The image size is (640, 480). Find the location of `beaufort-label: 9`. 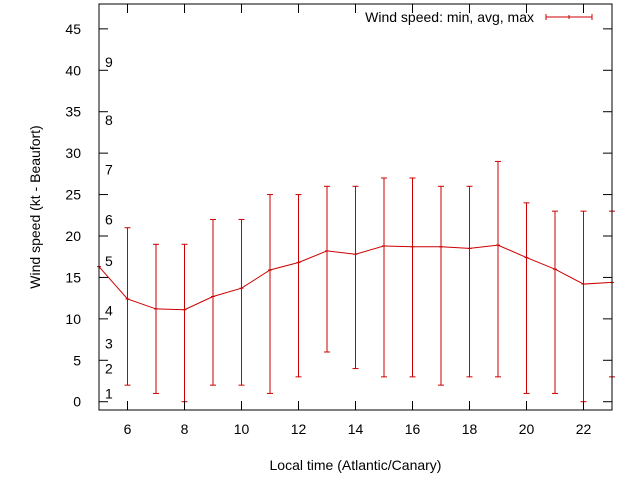

beaufort-label: 9 is located at coordinates (109, 62).